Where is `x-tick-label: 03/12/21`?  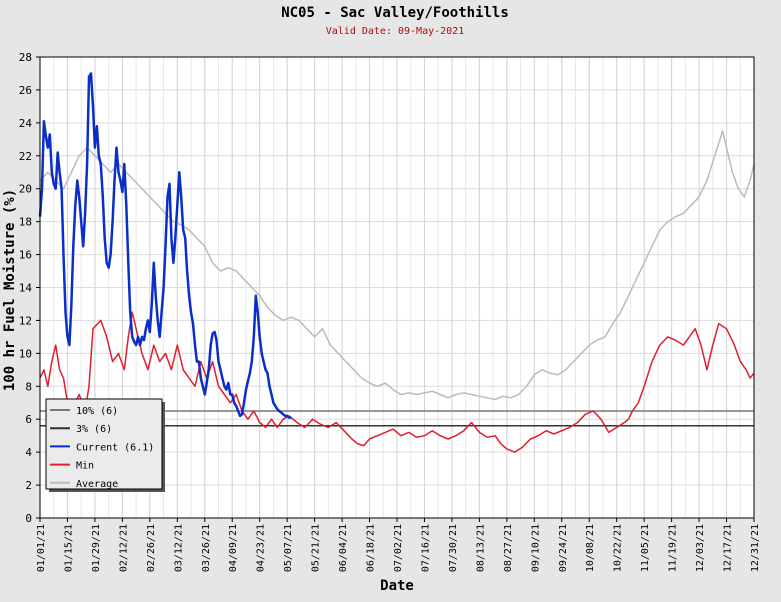
x-tick-label: 03/12/21 is located at coordinates (178, 548).